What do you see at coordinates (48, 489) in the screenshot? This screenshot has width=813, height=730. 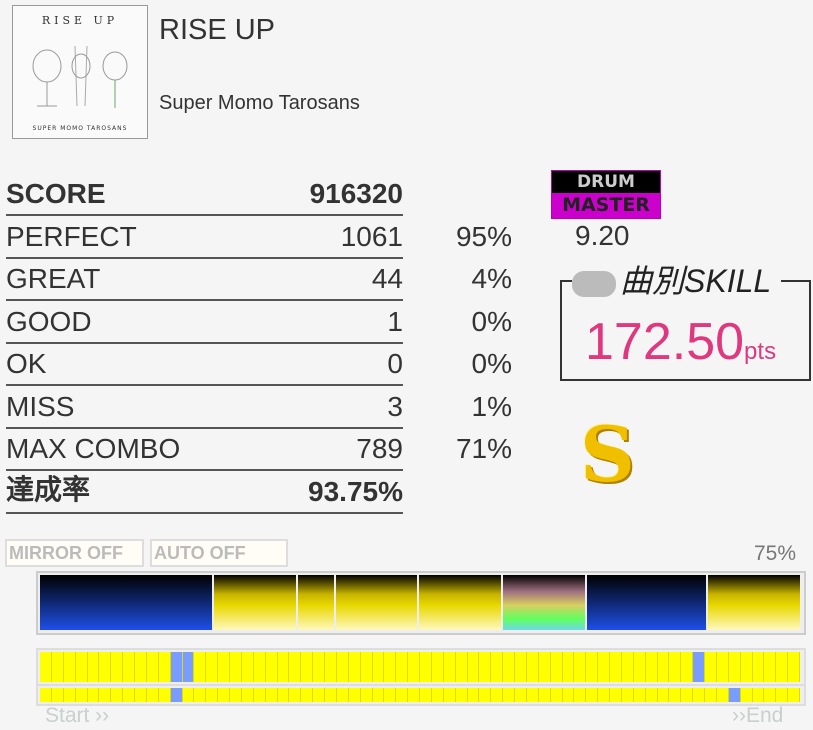 I see `stat-label: 達成率` at bounding box center [48, 489].